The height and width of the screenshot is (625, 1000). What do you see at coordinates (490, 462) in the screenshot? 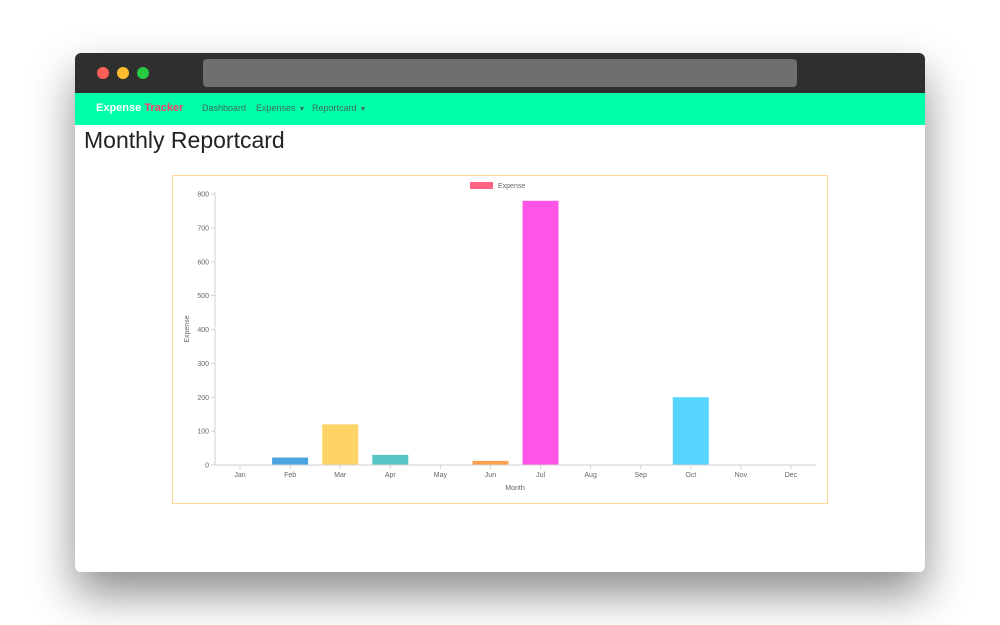
I see `bar-jun` at bounding box center [490, 462].